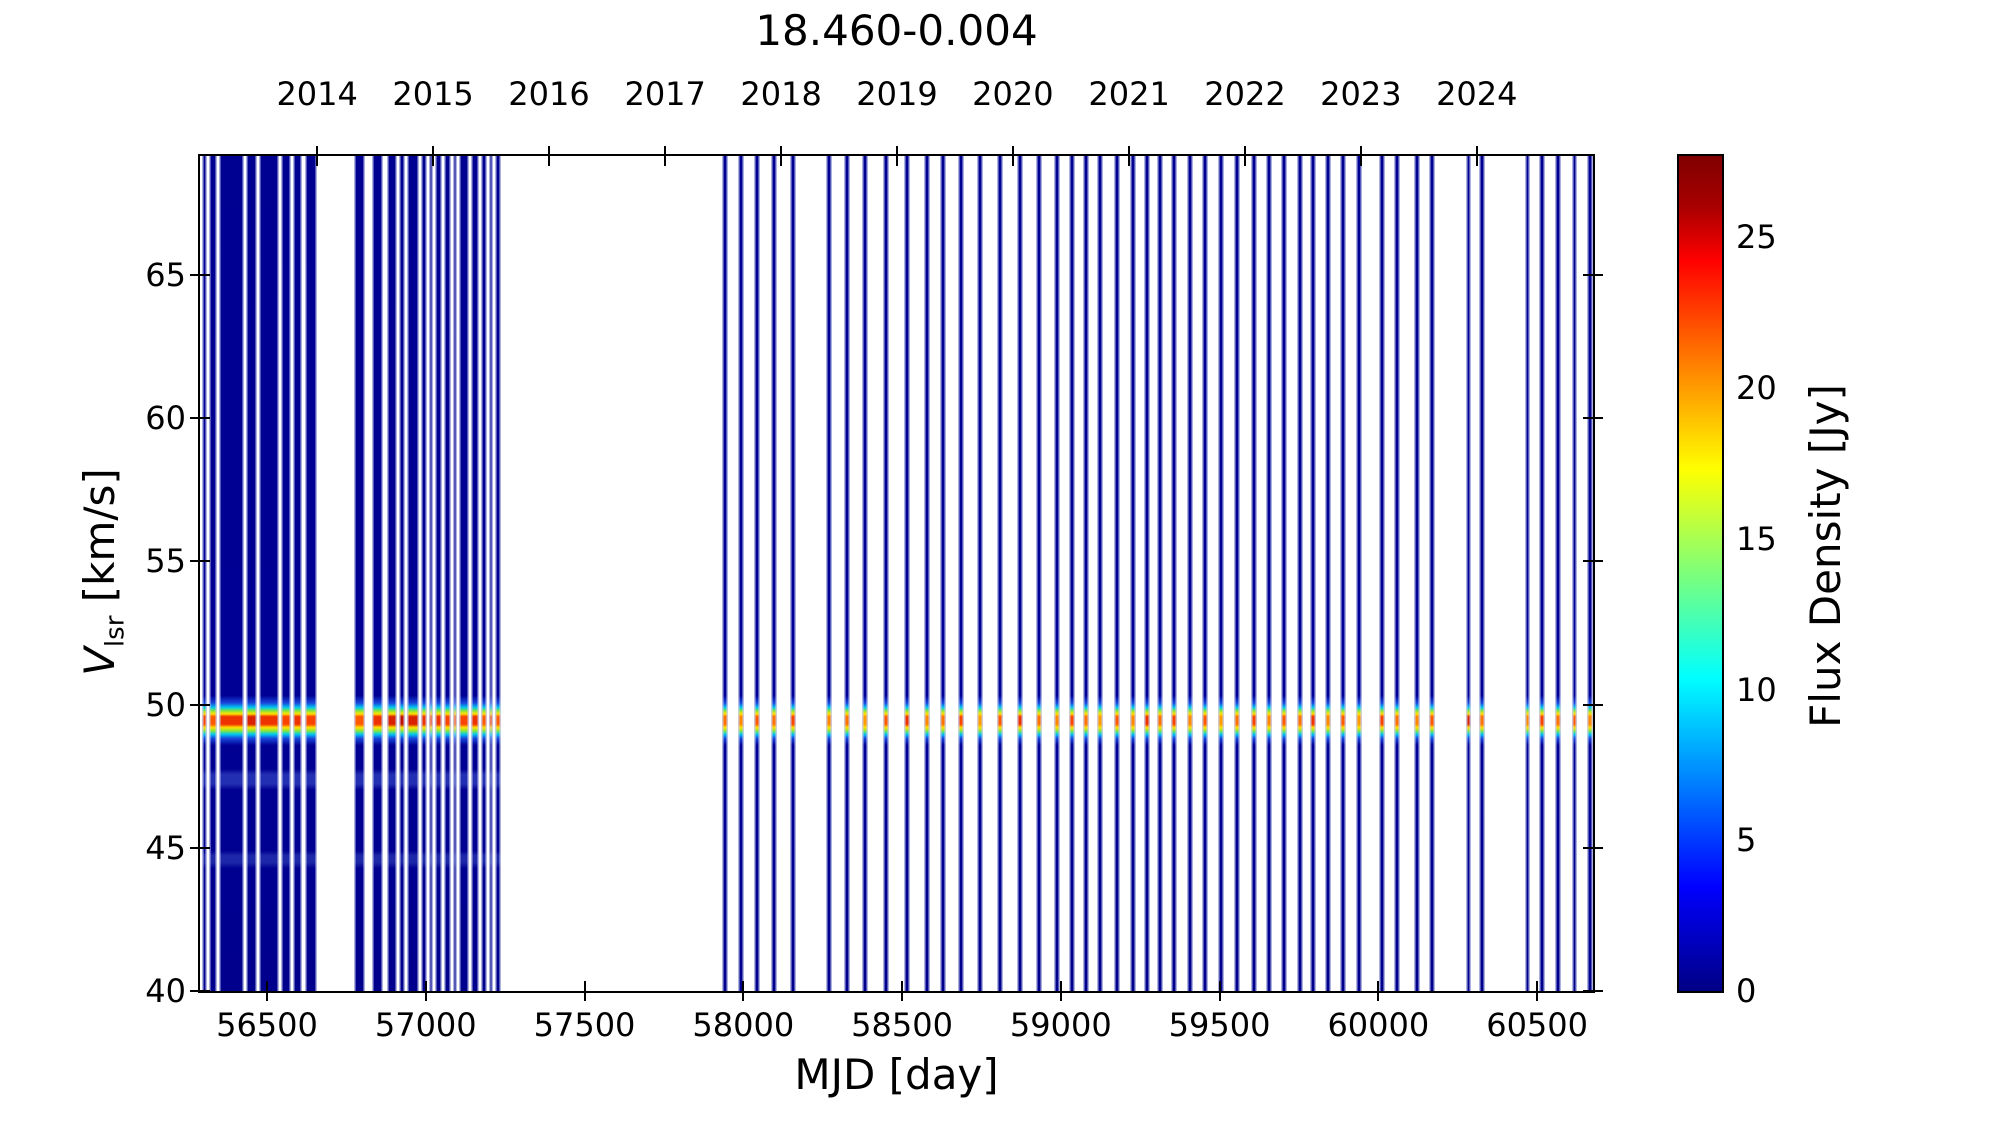  I want to click on x-axis-tick-label: 59000, so click(1060, 1025).